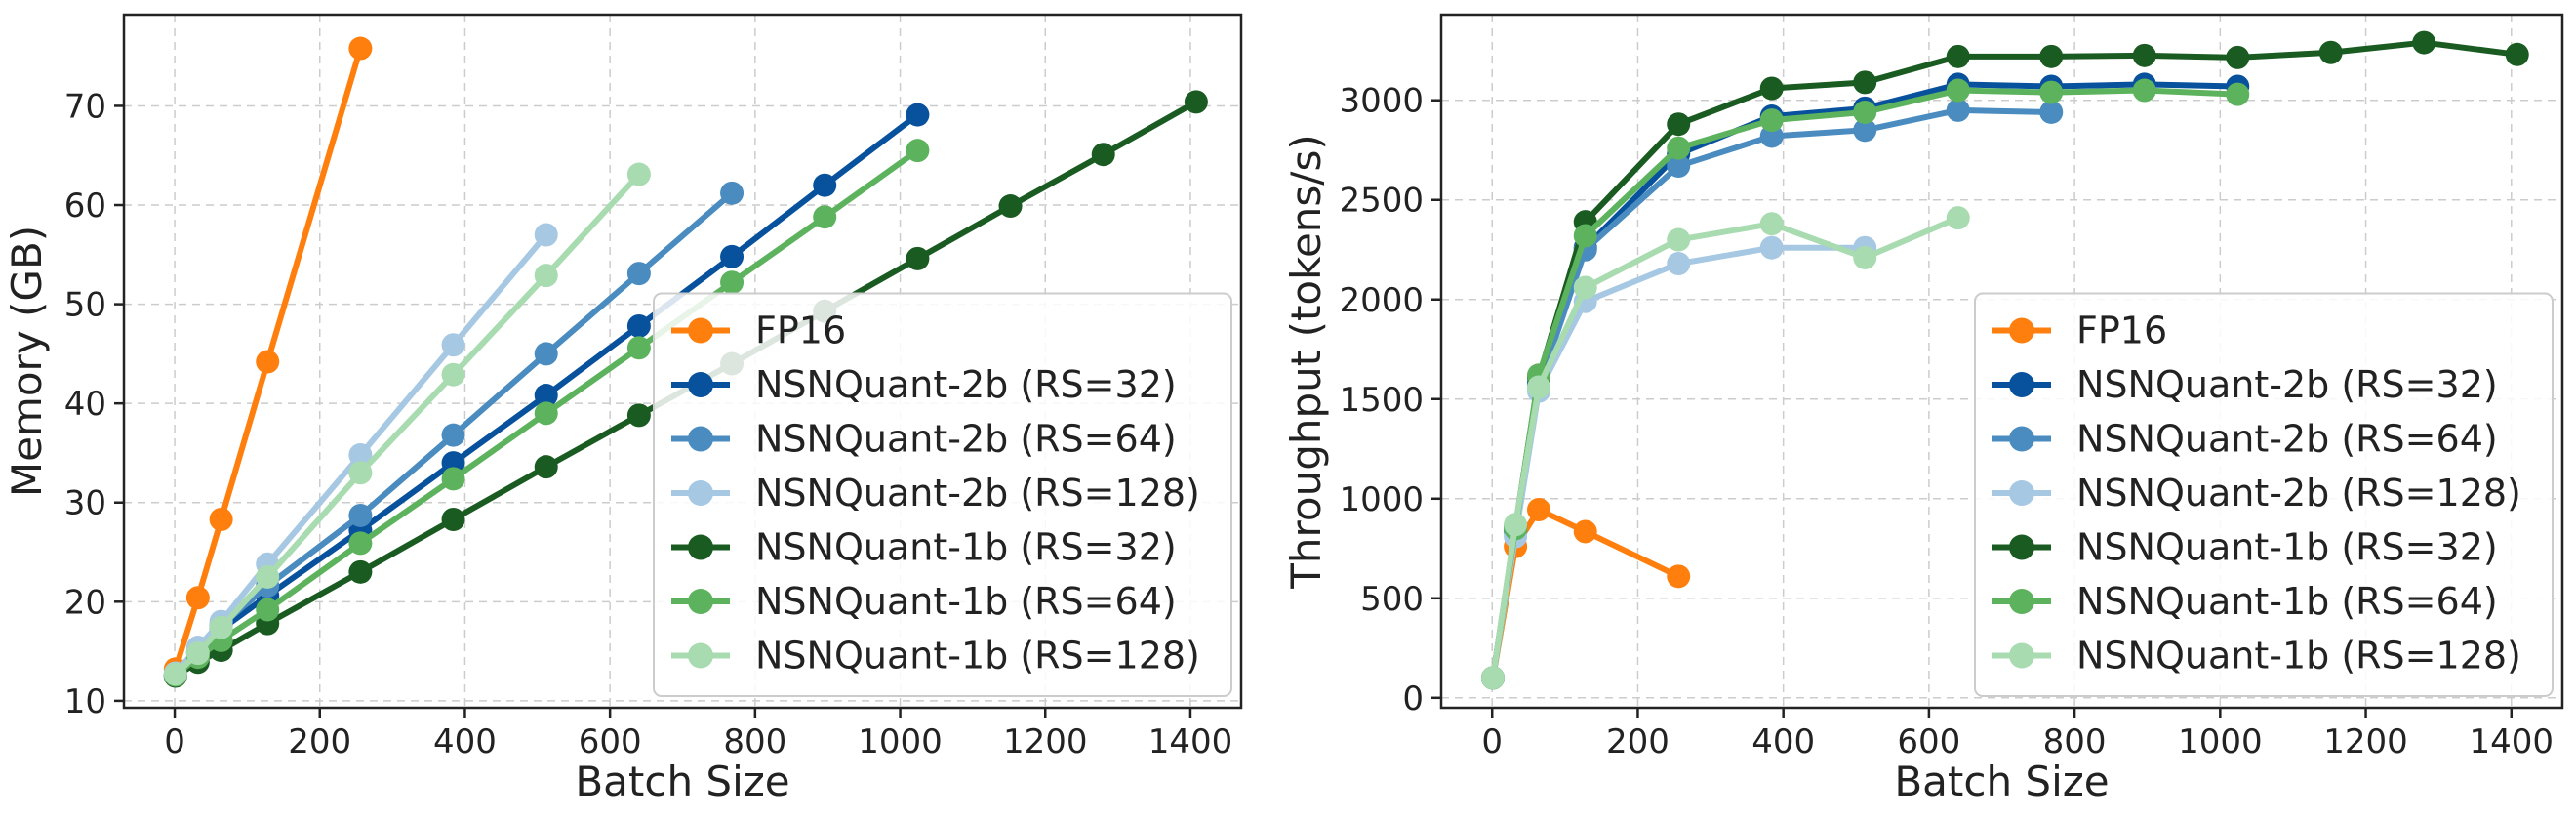  Describe the element at coordinates (2512, 742) in the screenshot. I see `x-tick-label: 1400` at that location.